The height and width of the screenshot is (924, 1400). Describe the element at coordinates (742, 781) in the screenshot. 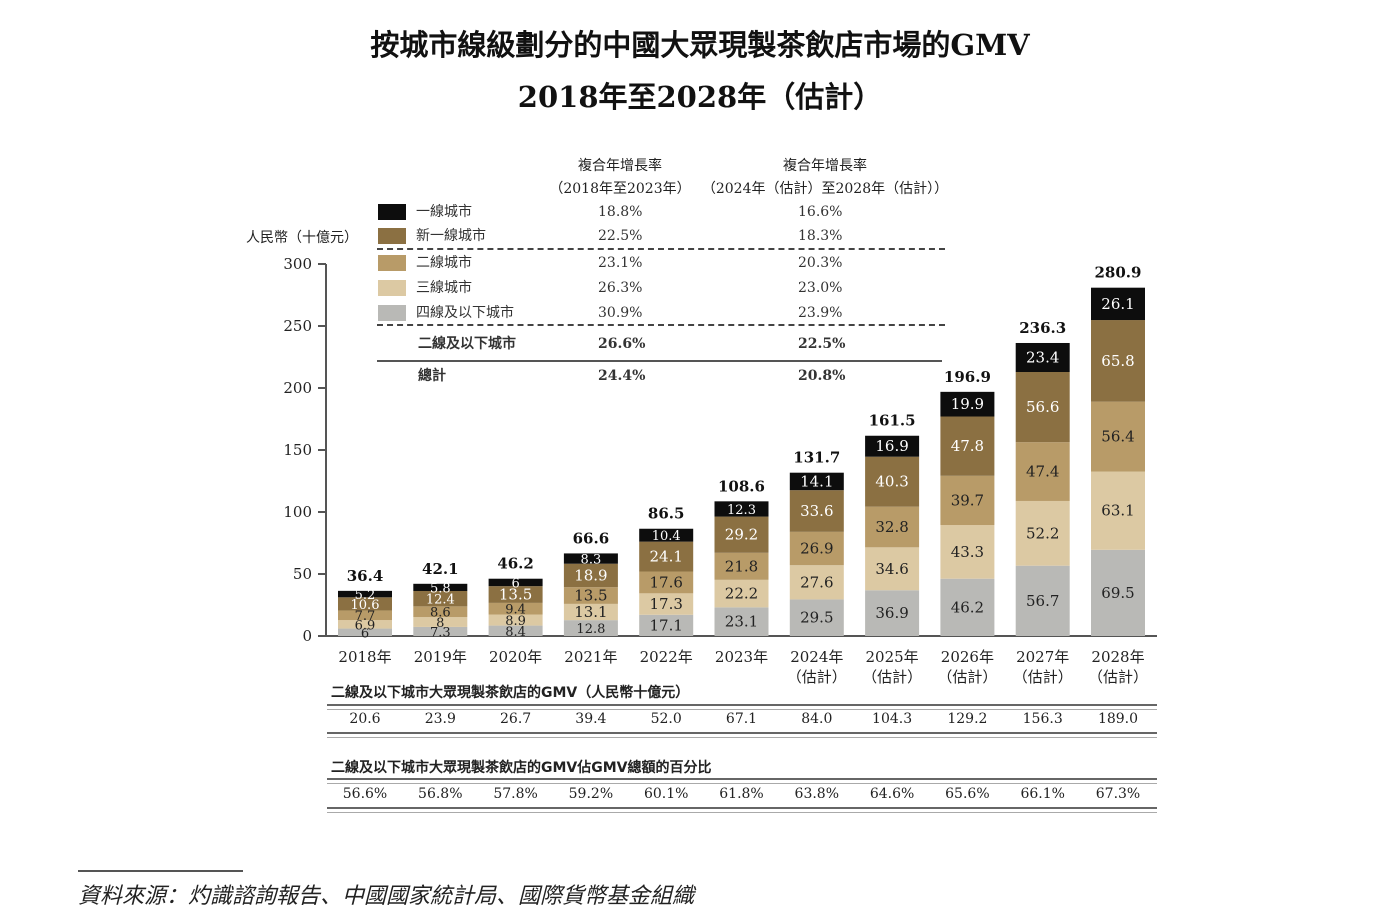

I see `table-share-top-rule` at that location.